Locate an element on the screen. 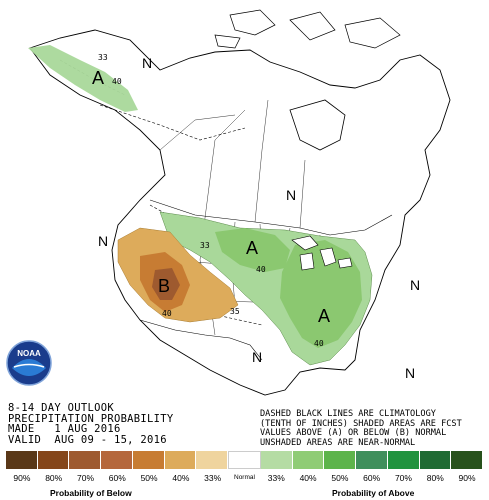  noaa-logo-text: NOAA is located at coordinates (29, 353).